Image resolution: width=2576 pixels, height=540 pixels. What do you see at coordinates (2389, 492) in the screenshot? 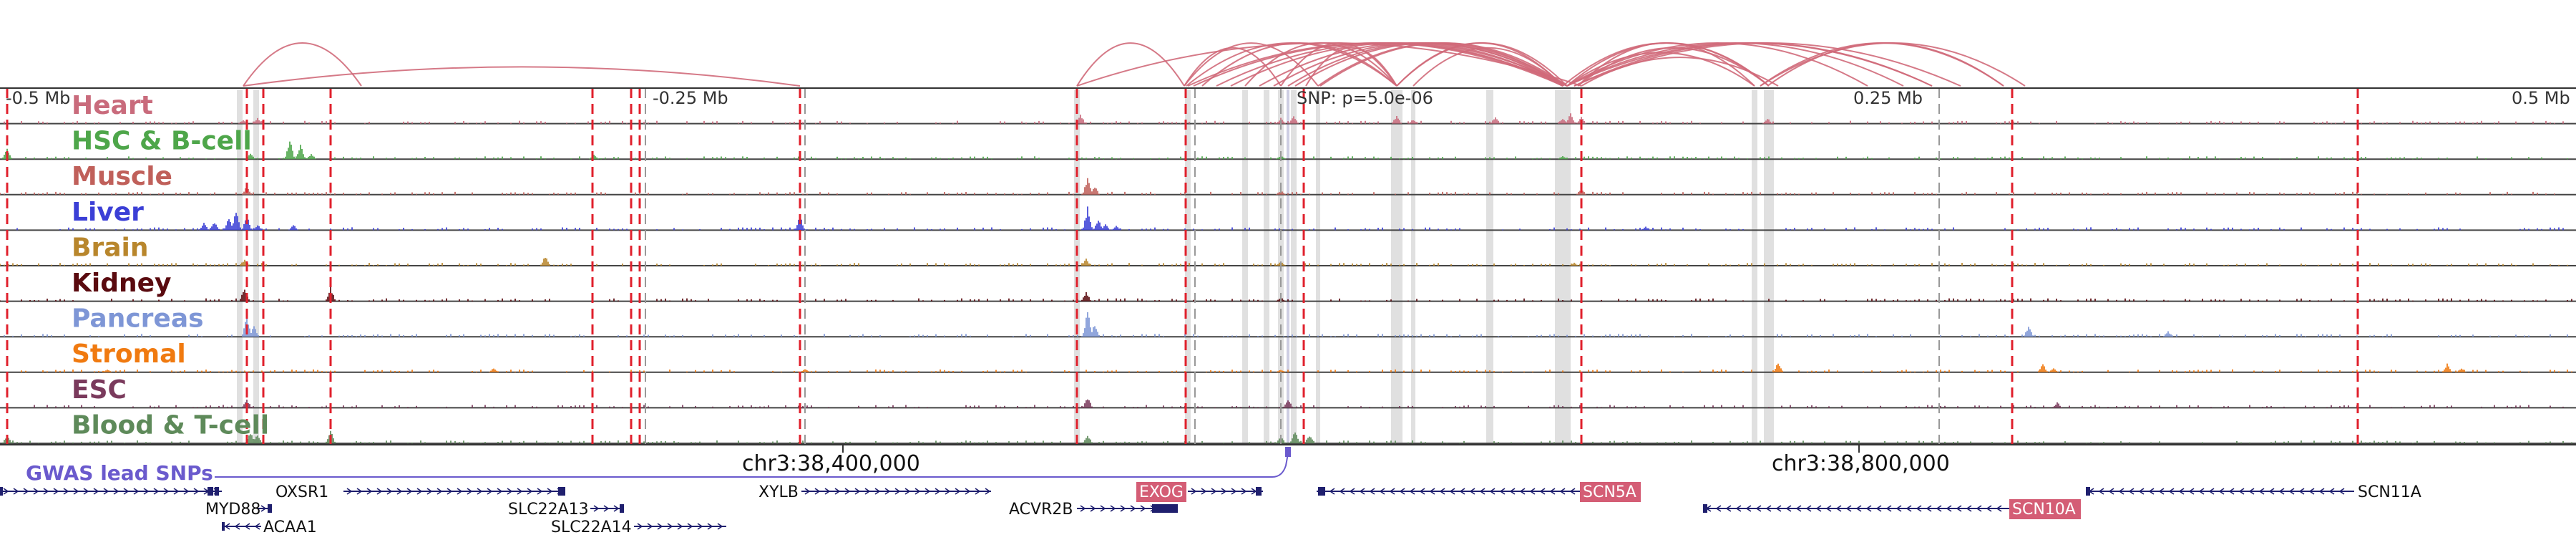
I see `gene-label: SCN11A` at bounding box center [2389, 492].